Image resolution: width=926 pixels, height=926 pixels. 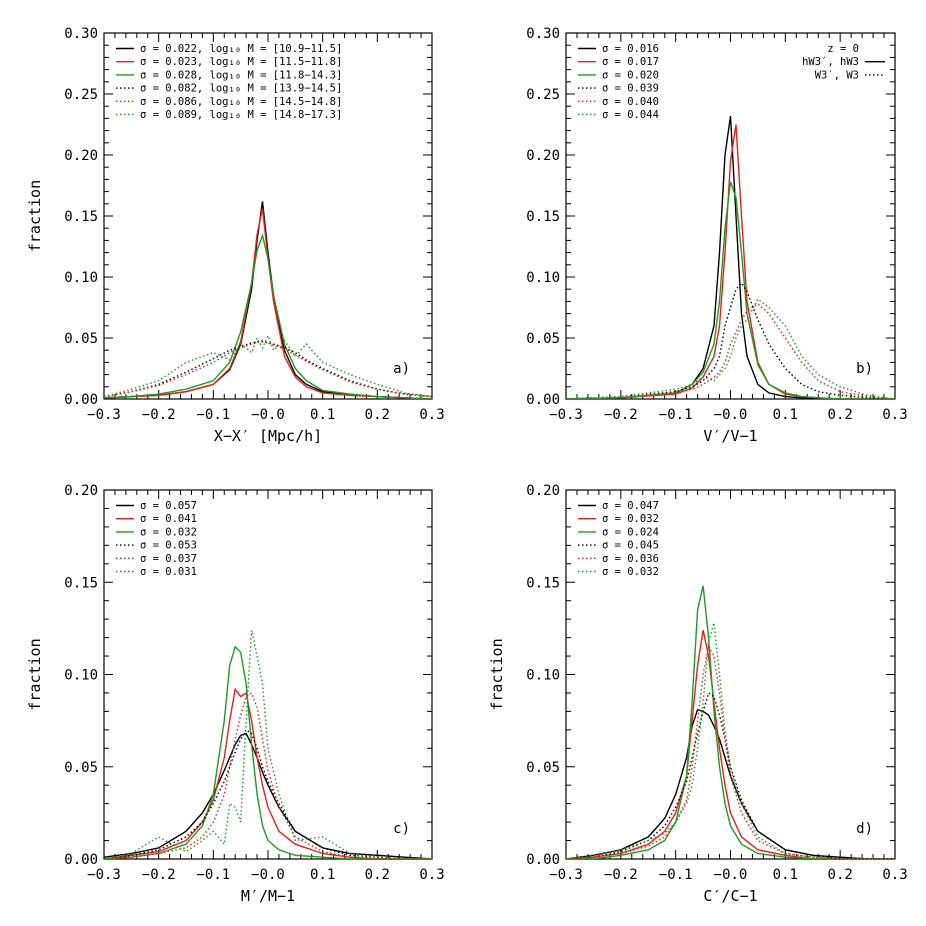 What do you see at coordinates (241, 102) in the screenshot?
I see `legend-entry: σ = 0.086, log₁₀ M = [14.5−14.8]` at bounding box center [241, 102].